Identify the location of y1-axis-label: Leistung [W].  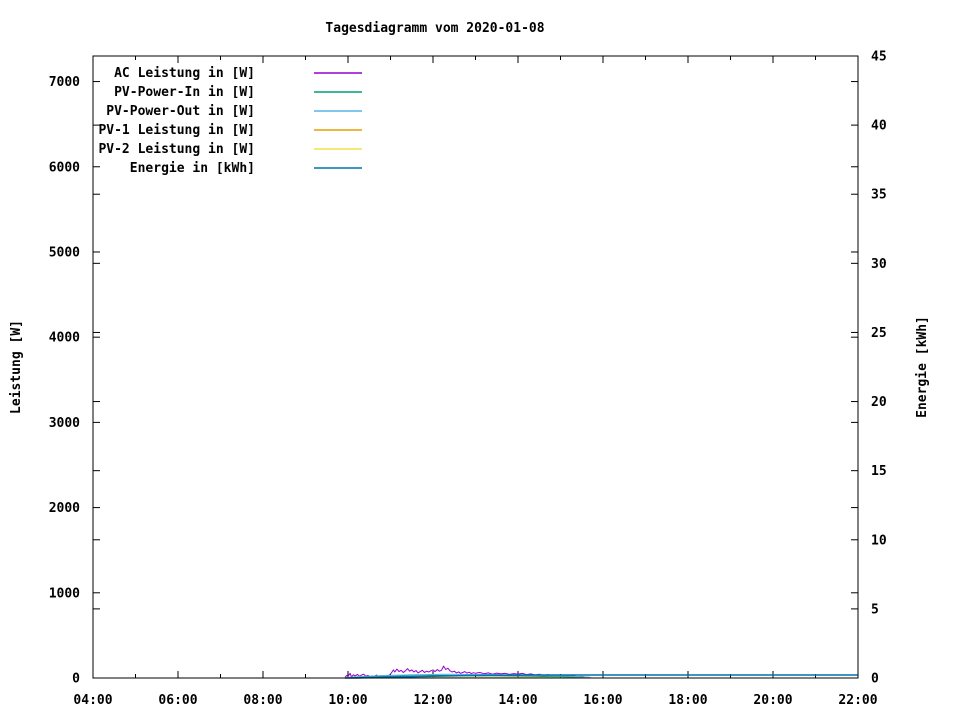
(16, 367).